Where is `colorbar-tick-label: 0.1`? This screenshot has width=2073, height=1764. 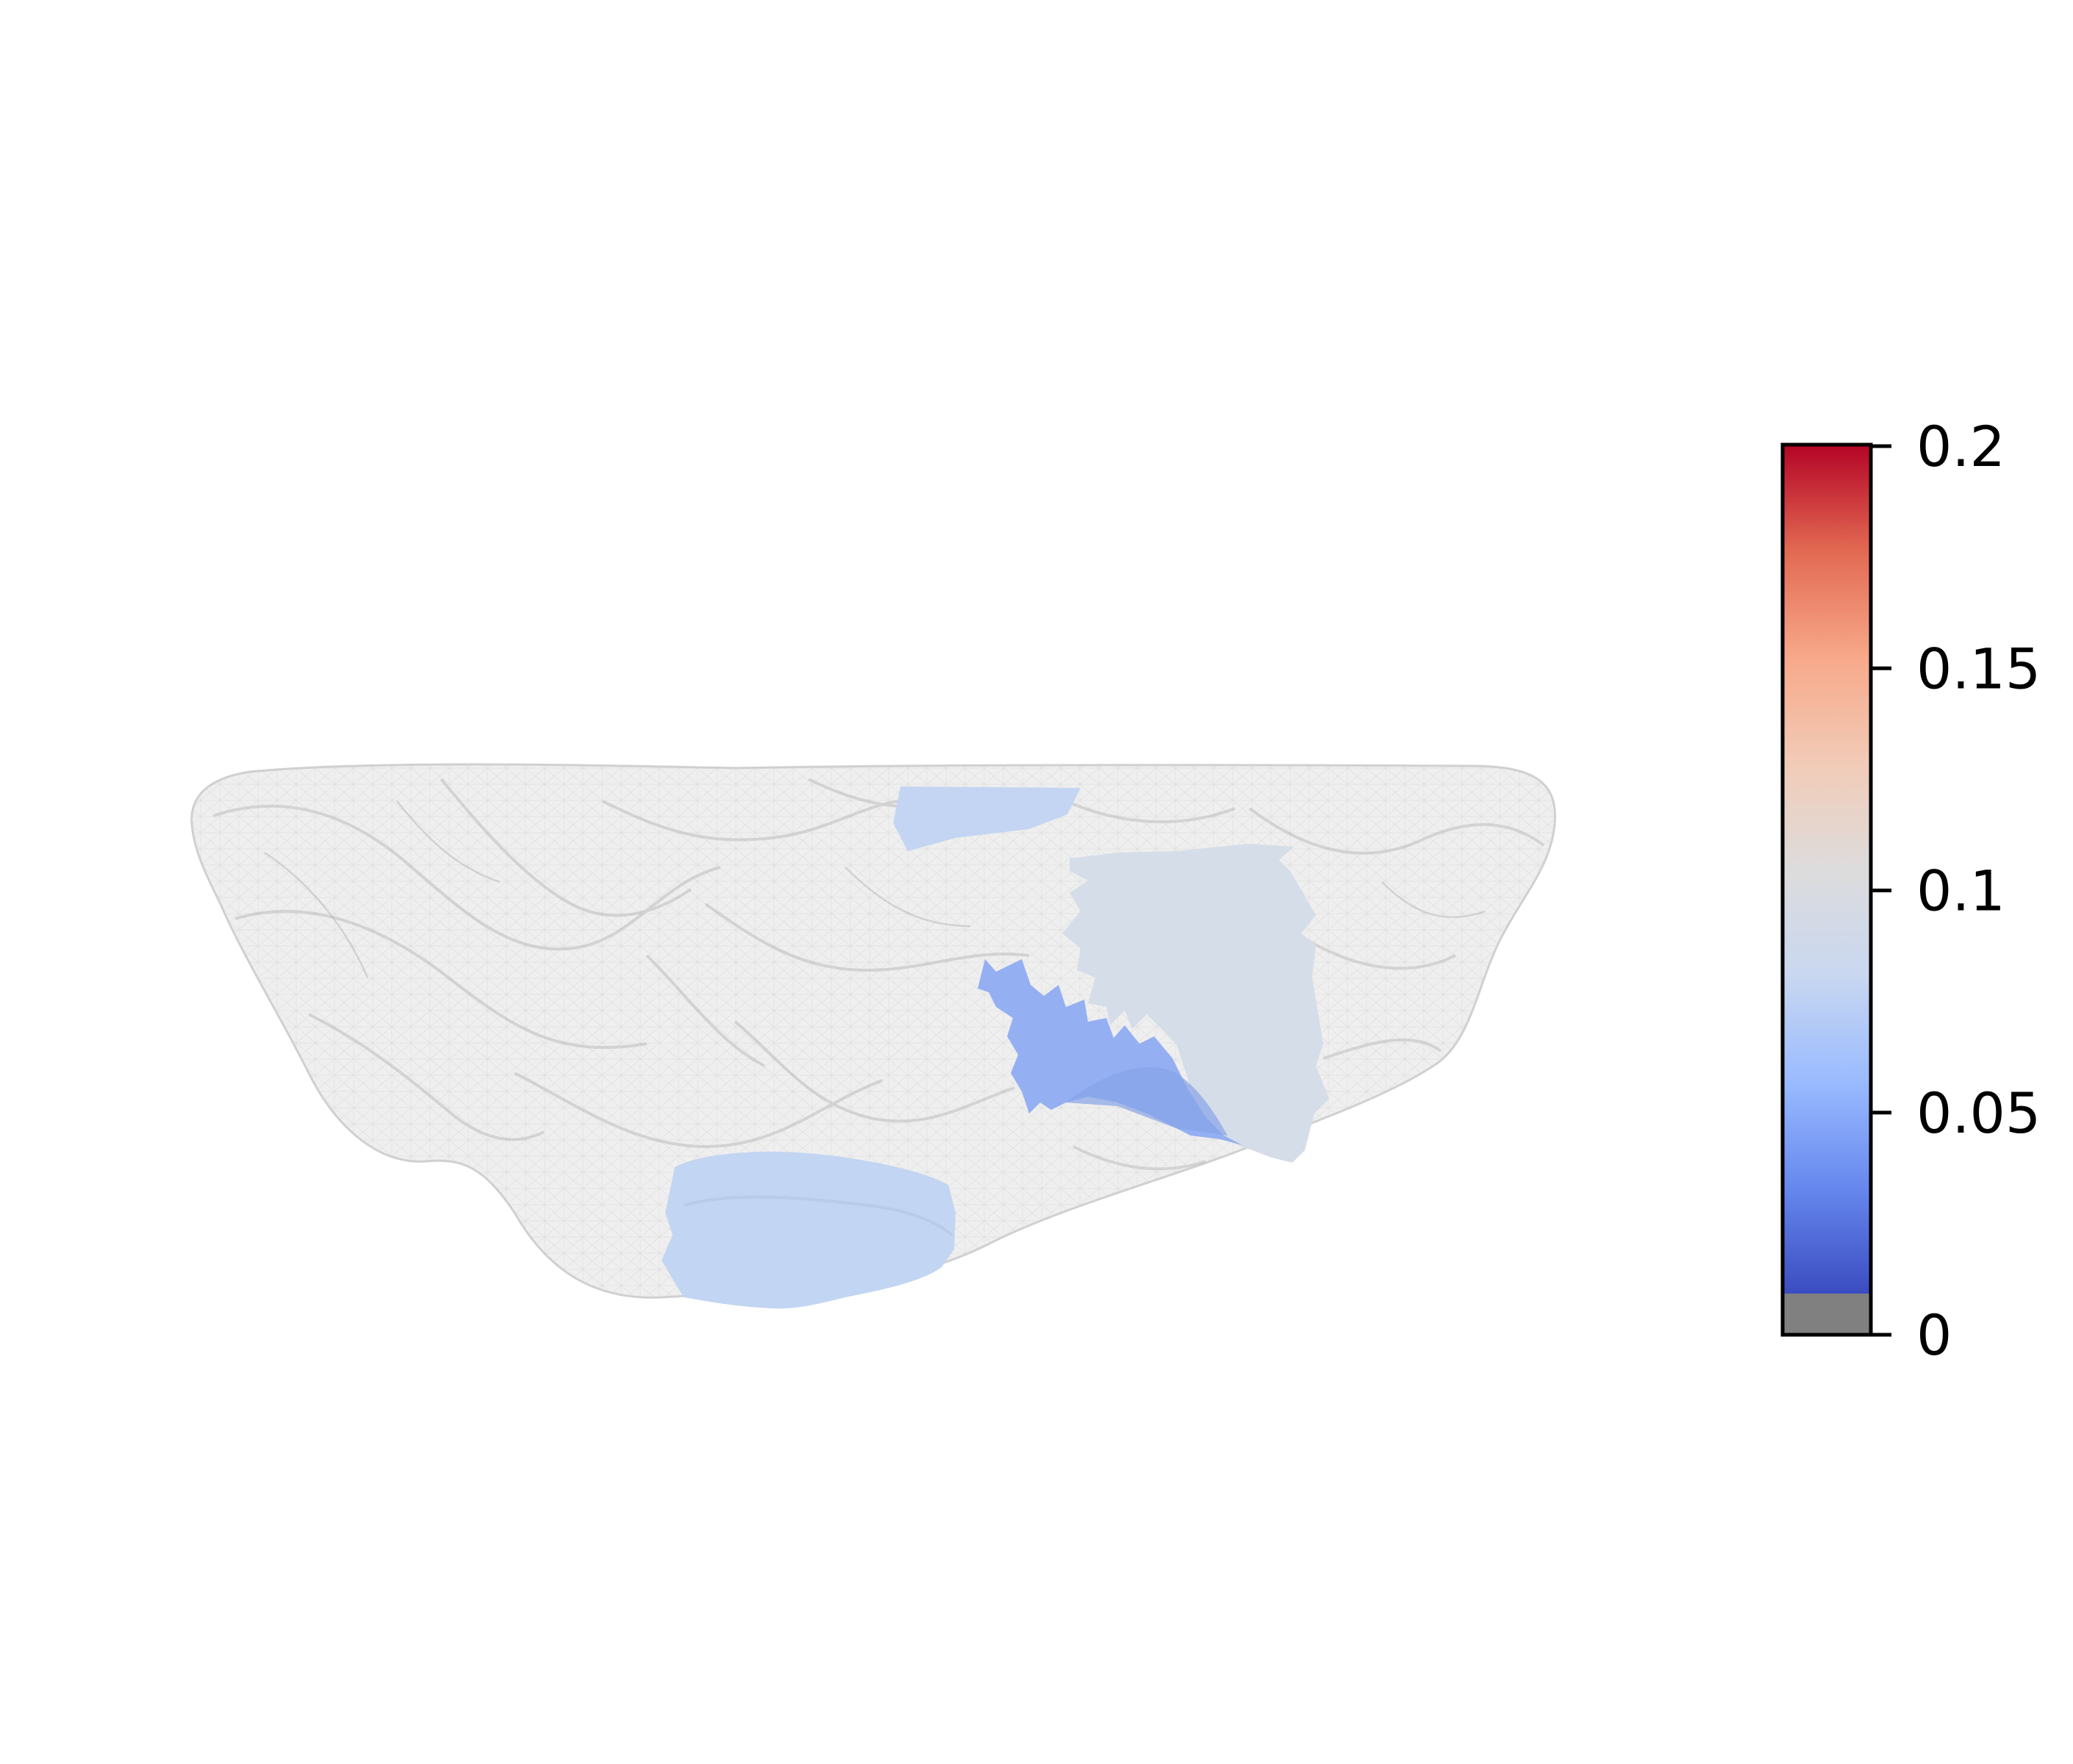 colorbar-tick-label: 0.1 is located at coordinates (1960, 891).